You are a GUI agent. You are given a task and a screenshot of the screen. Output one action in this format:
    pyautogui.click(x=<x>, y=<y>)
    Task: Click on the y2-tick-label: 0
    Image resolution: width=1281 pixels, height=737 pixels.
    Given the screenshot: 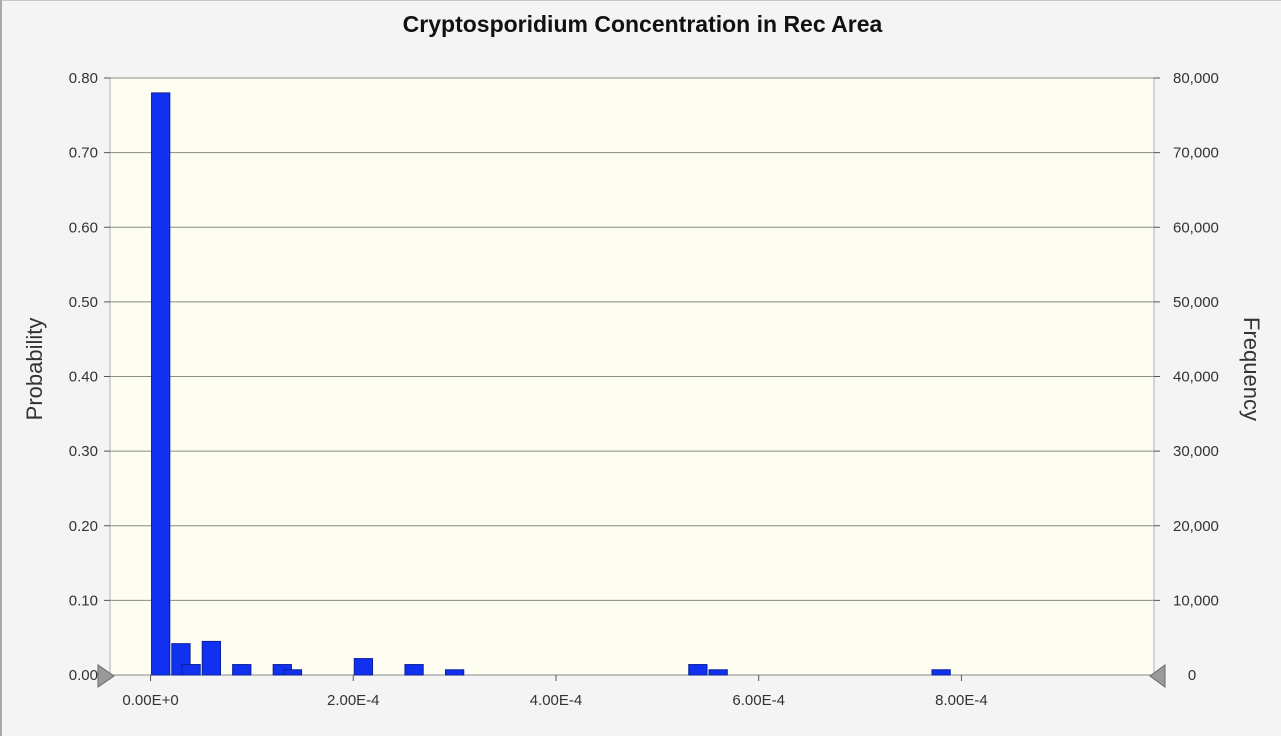 What is the action you would take?
    pyautogui.click(x=1192, y=675)
    